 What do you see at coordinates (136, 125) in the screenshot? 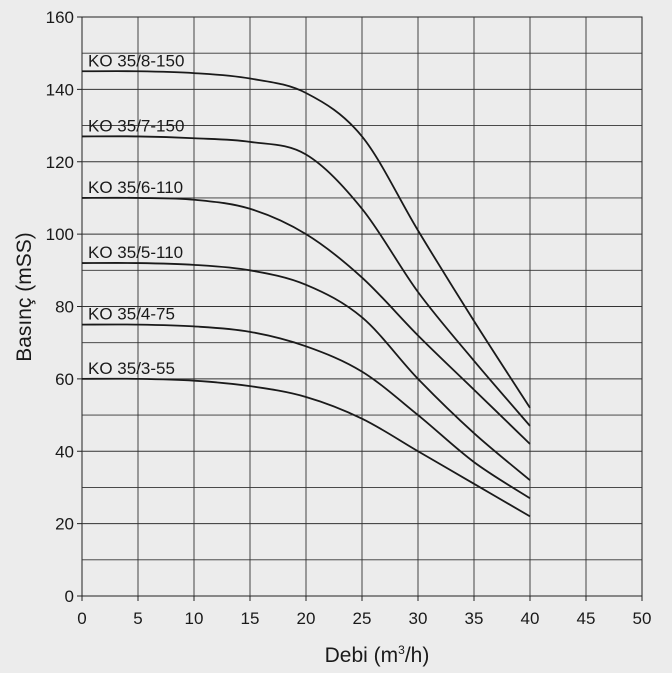
I see `series-label: KO 35/7-150` at bounding box center [136, 125].